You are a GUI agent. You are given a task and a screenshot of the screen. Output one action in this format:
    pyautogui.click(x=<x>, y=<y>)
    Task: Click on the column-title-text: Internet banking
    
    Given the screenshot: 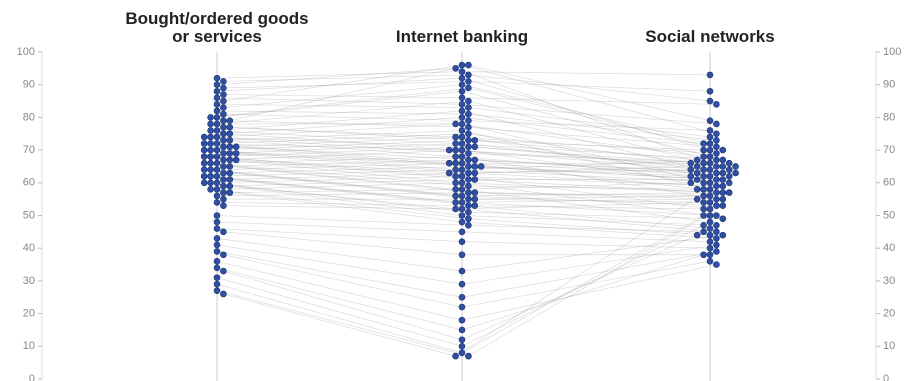 What is the action you would take?
    pyautogui.click(x=462, y=36)
    